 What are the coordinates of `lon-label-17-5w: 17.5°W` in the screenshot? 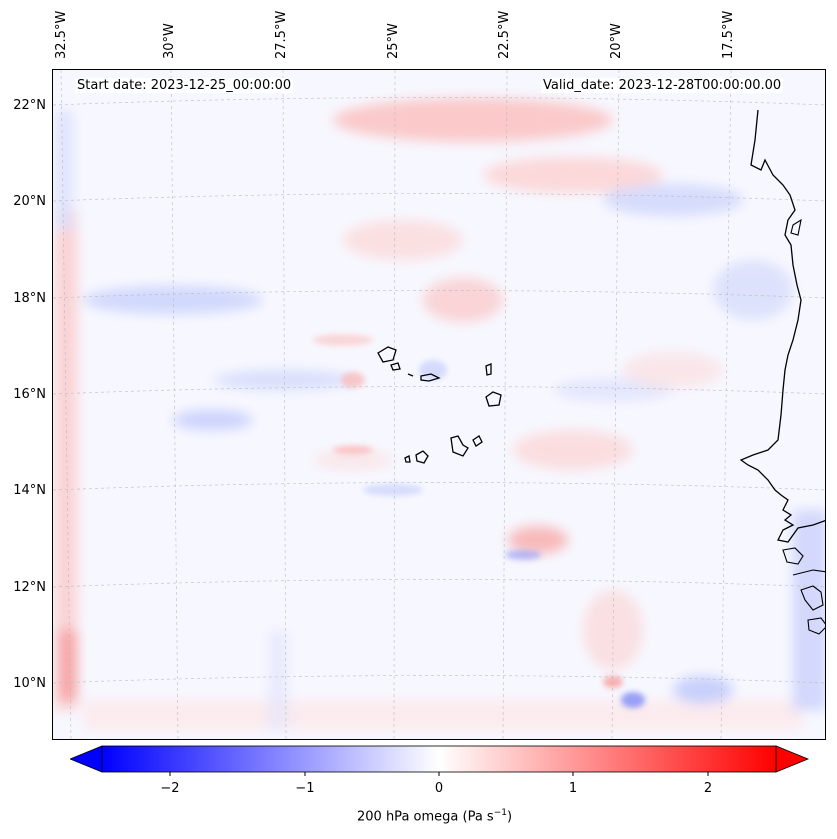 It's located at (728, 34).